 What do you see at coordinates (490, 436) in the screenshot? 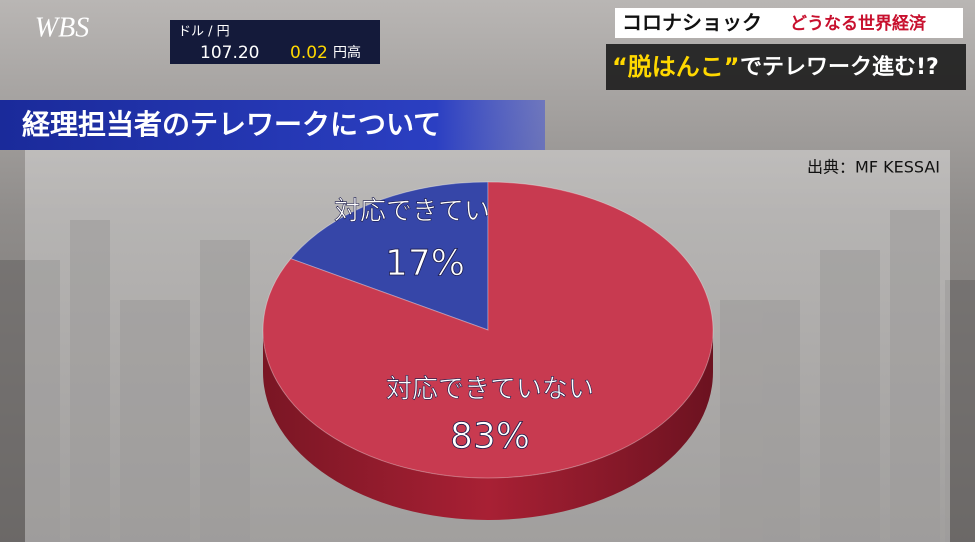
I see `slice-value-label: 83%` at bounding box center [490, 436].